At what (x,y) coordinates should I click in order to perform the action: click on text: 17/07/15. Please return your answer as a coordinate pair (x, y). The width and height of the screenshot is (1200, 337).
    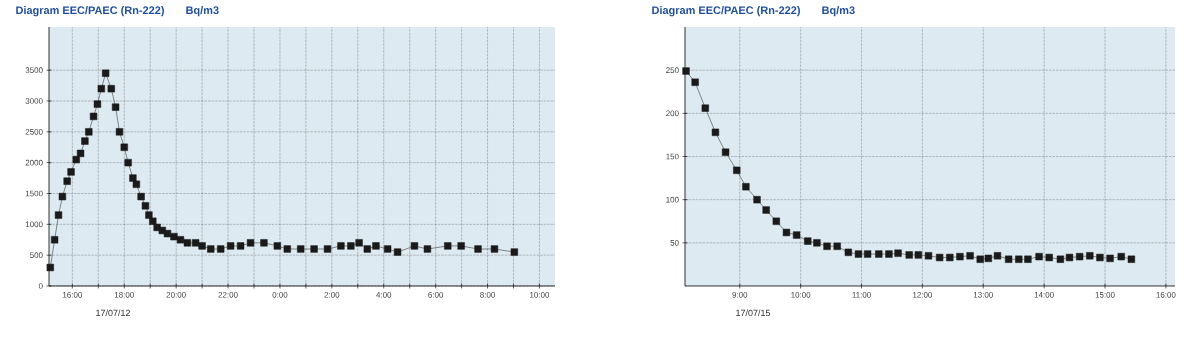
    Looking at the image, I should click on (753, 313).